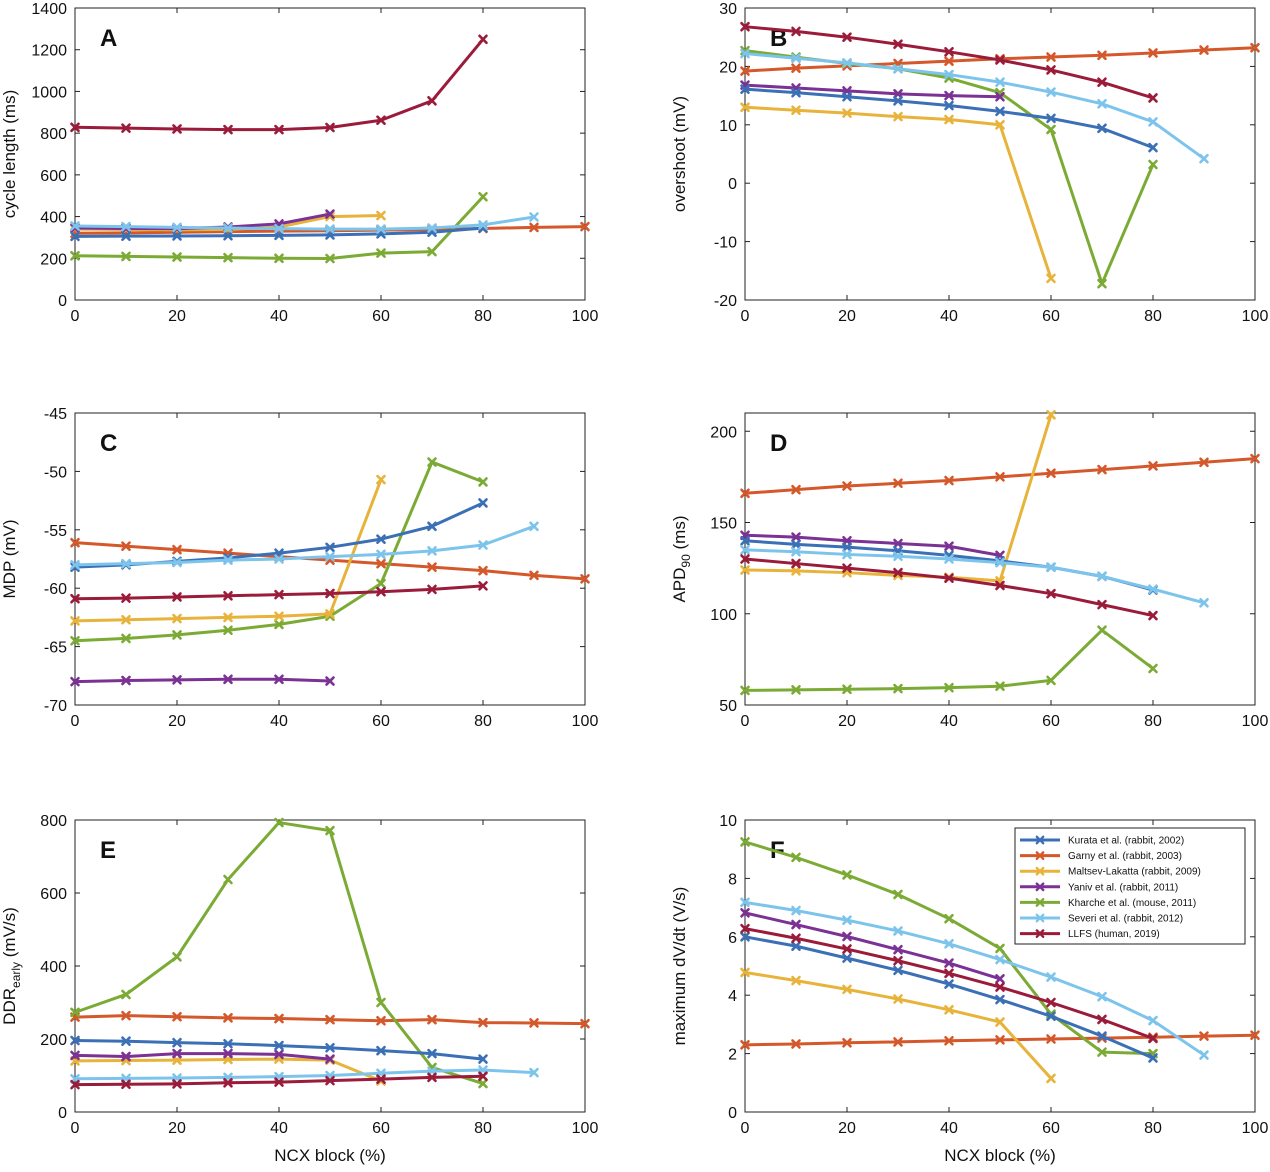 This screenshot has height=1172, width=1270. I want to click on y-tick-label: 0, so click(62, 301).